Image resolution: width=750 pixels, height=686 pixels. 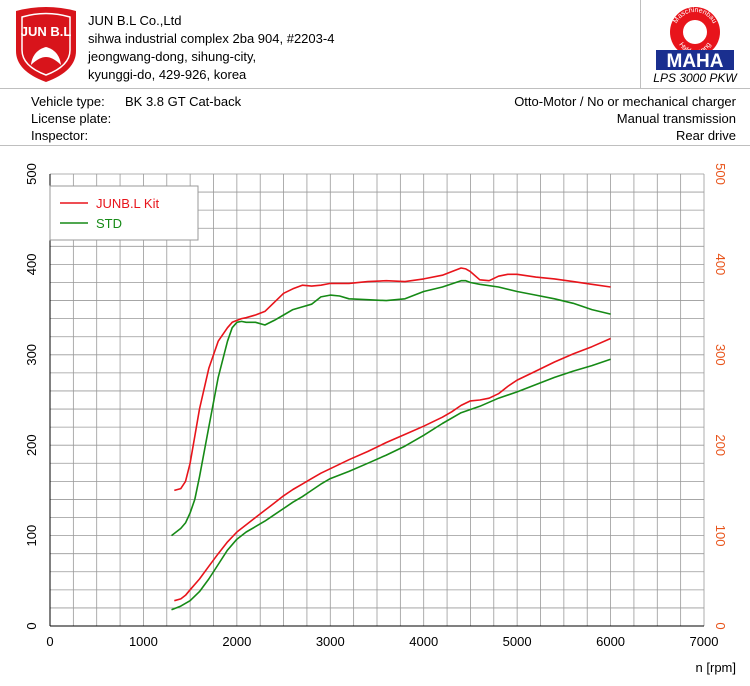 What do you see at coordinates (127, 203) in the screenshot?
I see `legend-label: JUNB.L Kit` at bounding box center [127, 203].